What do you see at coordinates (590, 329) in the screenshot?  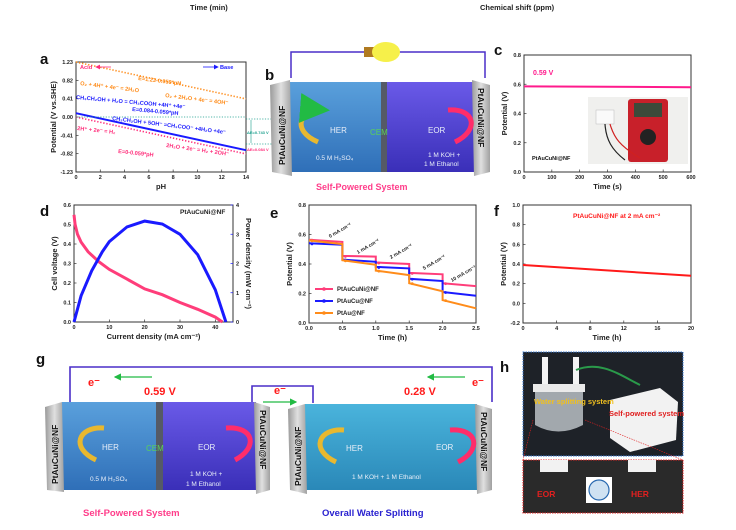 I see `x-tick-label: 8` at bounding box center [590, 329].